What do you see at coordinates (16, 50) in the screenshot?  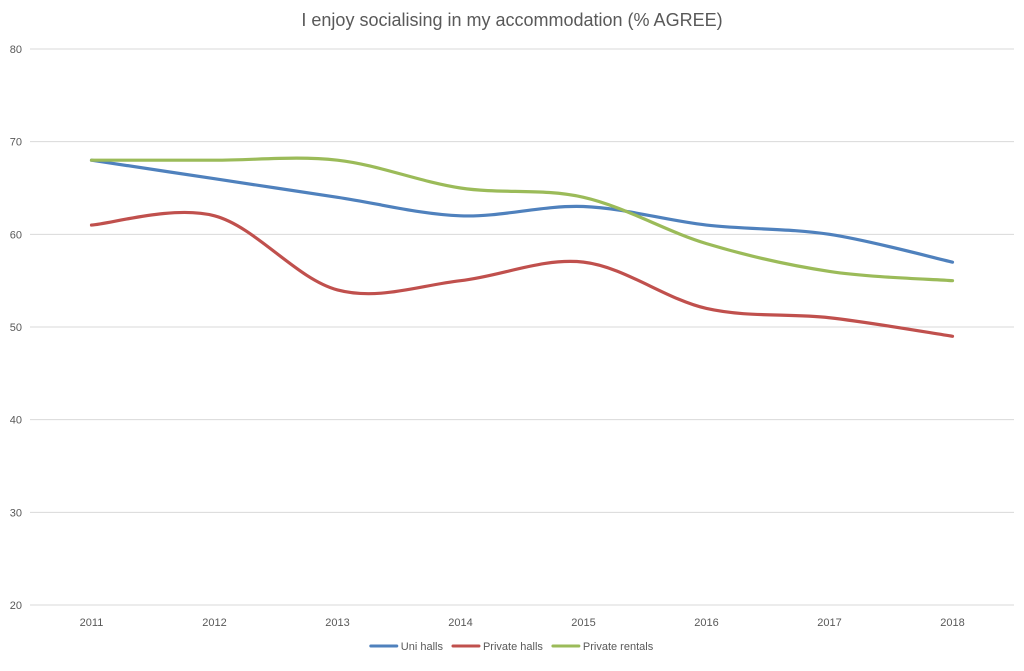 I see `y-tick-label: 80` at bounding box center [16, 50].